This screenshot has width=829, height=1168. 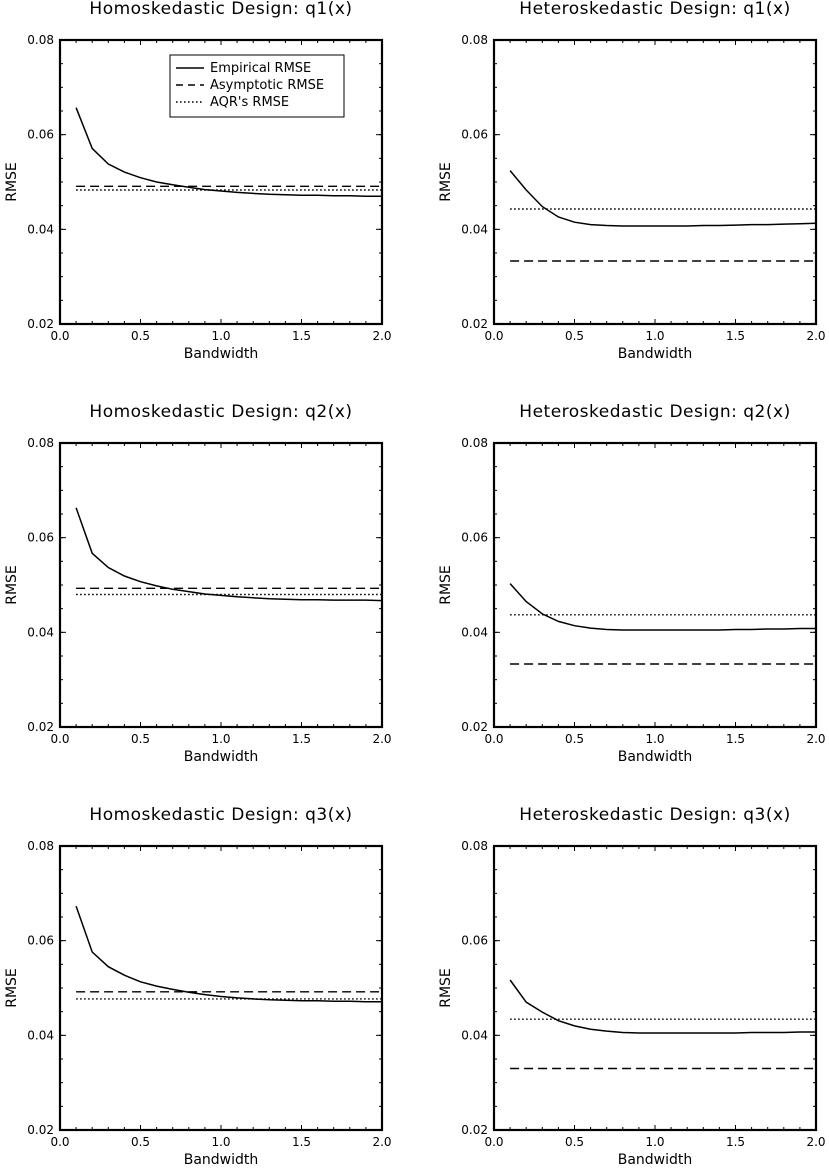 I want to click on legend-entry: AQR's RMSE, so click(x=249, y=102).